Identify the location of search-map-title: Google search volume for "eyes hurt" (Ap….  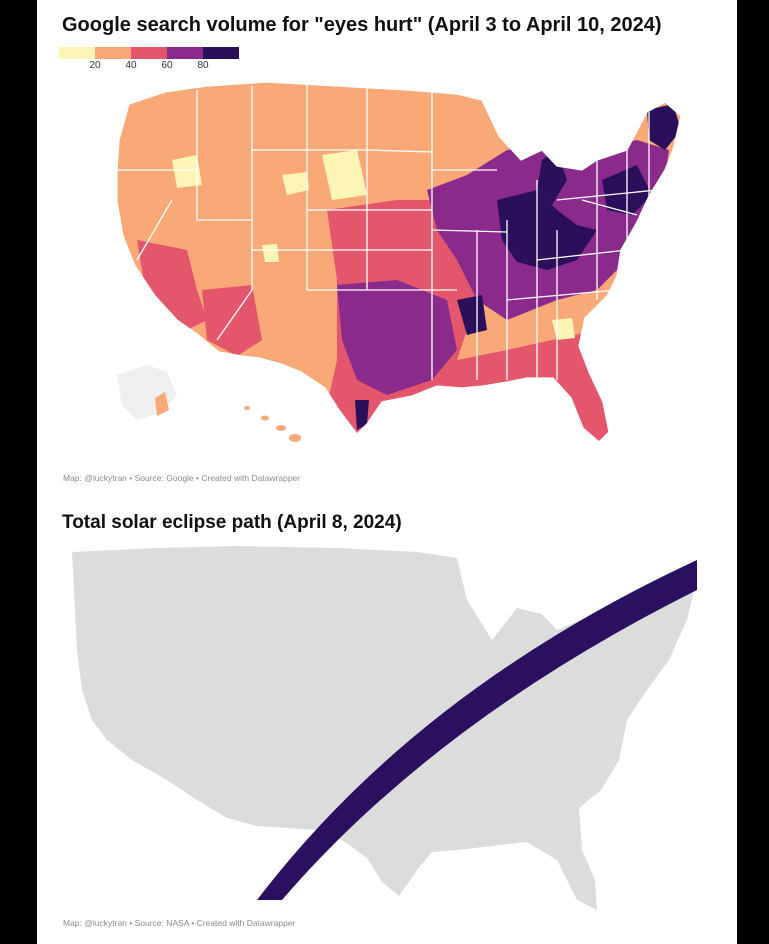
(362, 25).